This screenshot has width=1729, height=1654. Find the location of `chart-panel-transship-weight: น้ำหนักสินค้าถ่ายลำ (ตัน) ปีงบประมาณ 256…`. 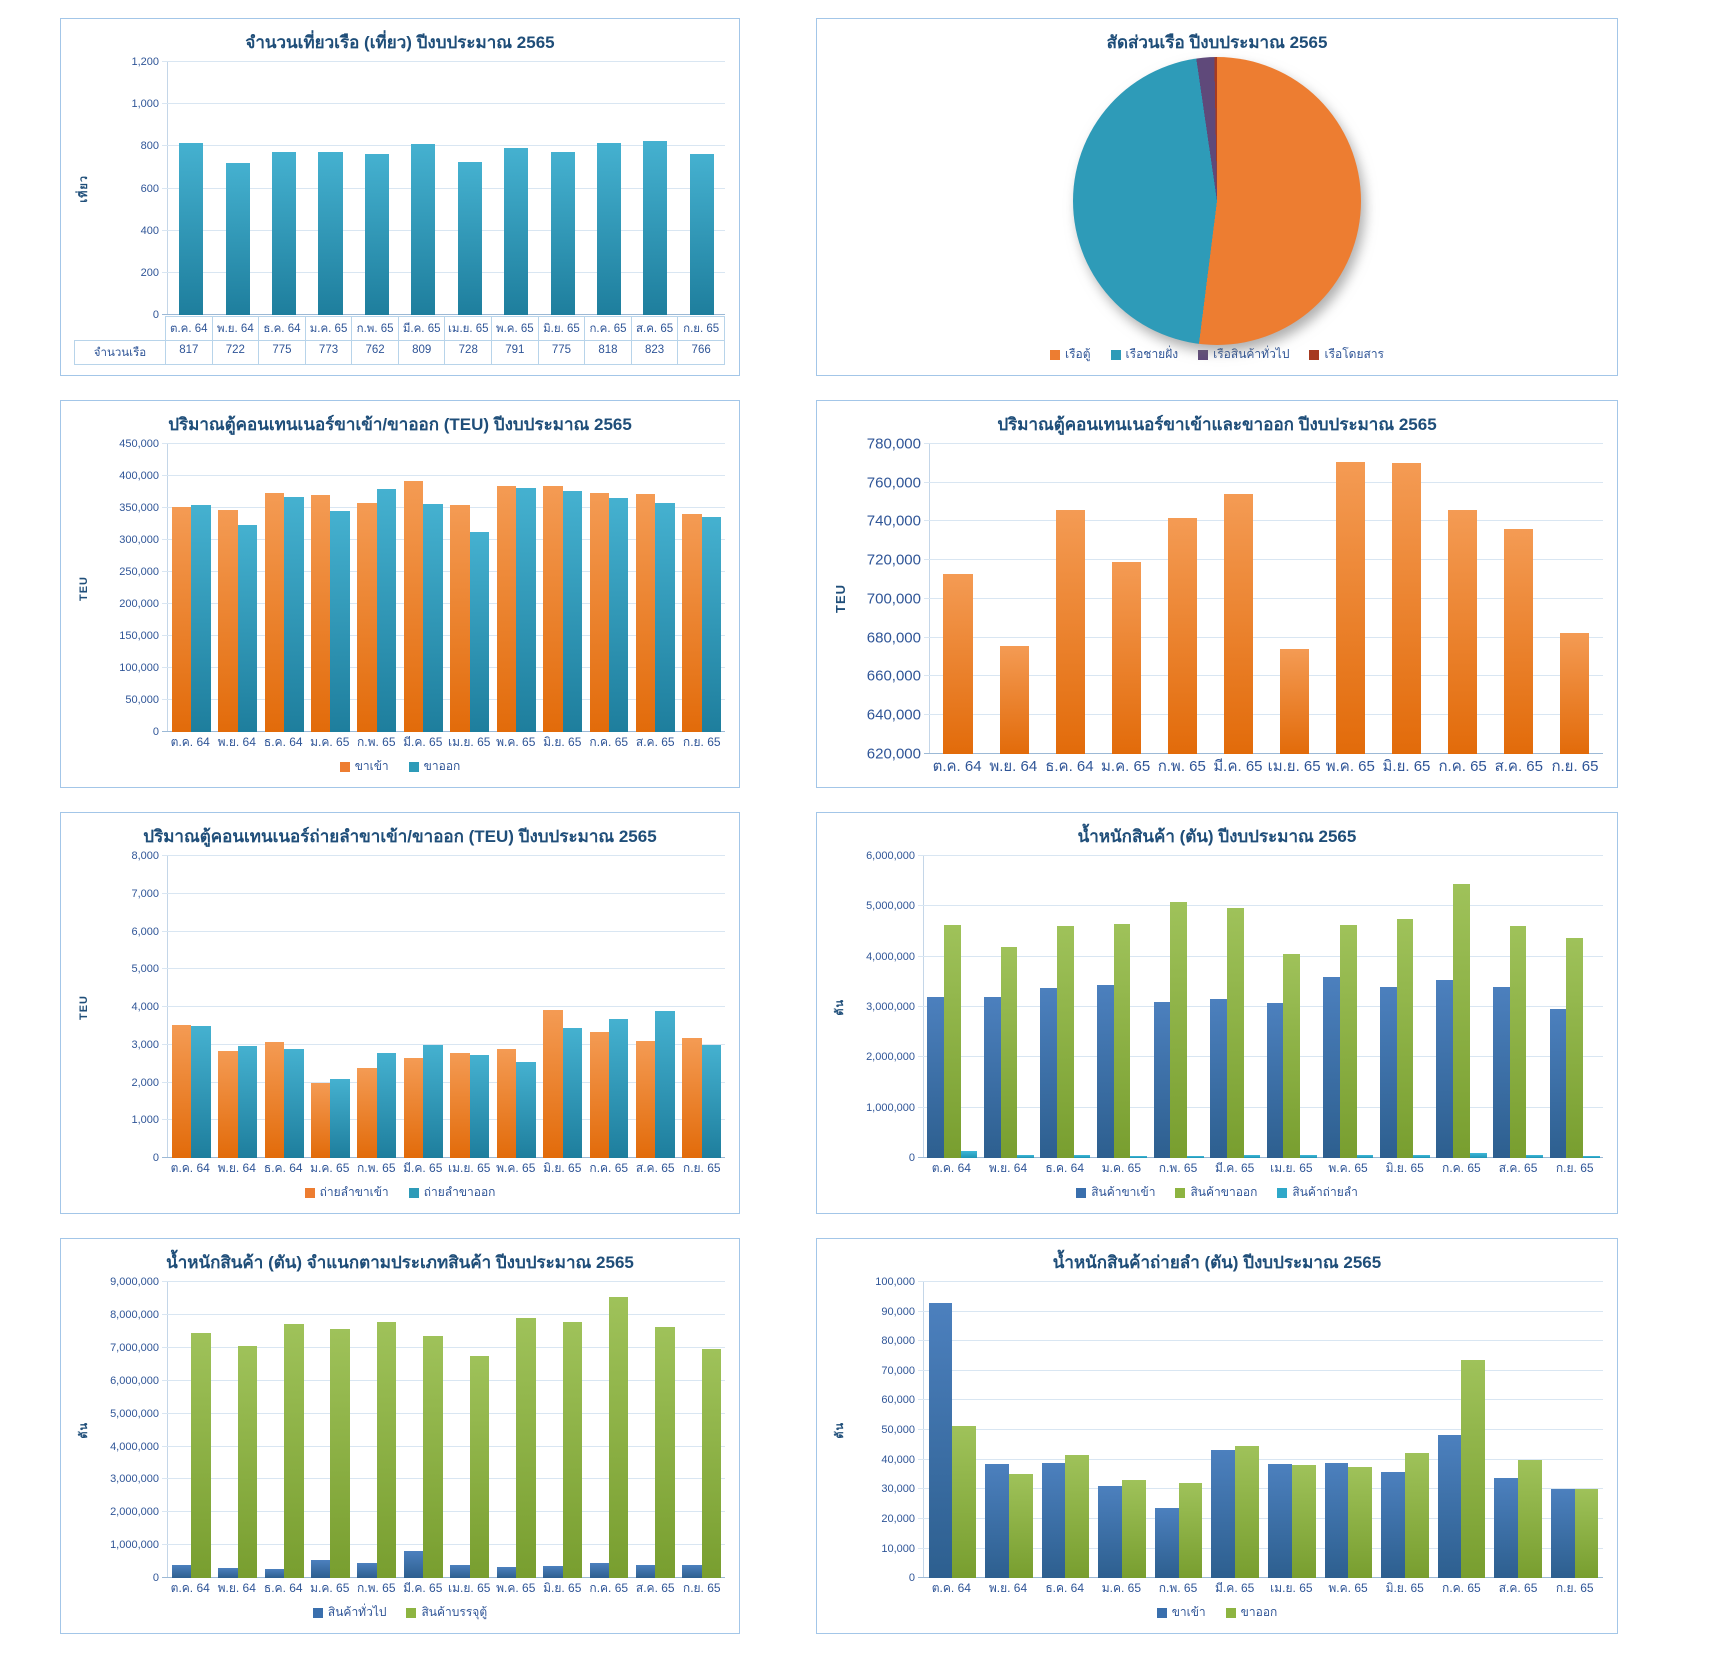

chart-panel-transship-weight: น้ำหนักสินค้าถ่ายลำ (ตัน) ปีงบประมาณ 256… is located at coordinates (1217, 1436).